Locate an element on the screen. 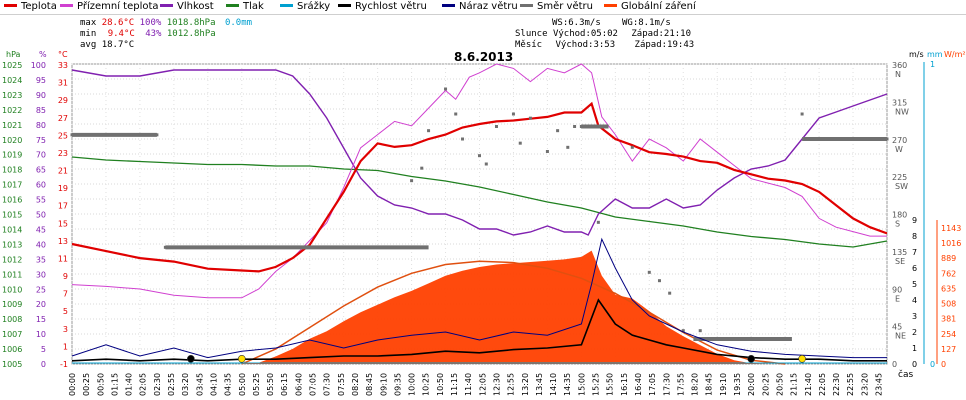 The height and width of the screenshot is (400, 966). legend-item: Teplota is located at coordinates (30, 6).